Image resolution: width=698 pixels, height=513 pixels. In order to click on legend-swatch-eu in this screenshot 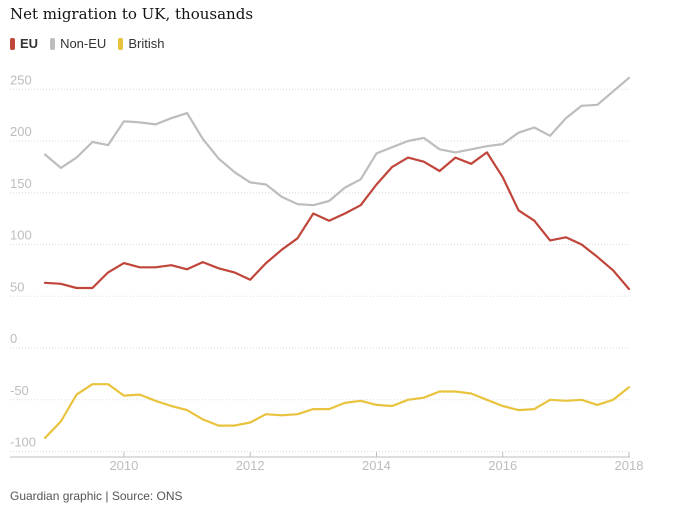, I will do `click(12, 43)`.